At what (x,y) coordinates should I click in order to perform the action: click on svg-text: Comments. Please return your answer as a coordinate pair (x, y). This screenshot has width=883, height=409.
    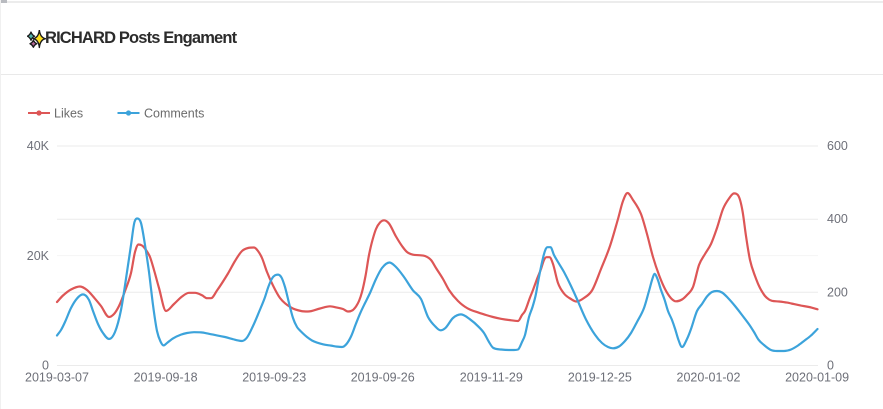
    Looking at the image, I should click on (174, 114).